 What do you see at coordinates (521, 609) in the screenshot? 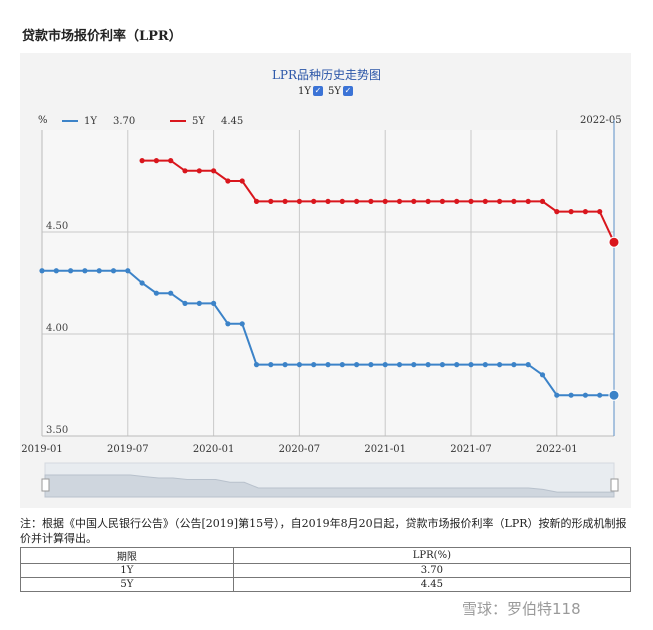
I see `watermark: 雪球：罗伯特118` at bounding box center [521, 609].